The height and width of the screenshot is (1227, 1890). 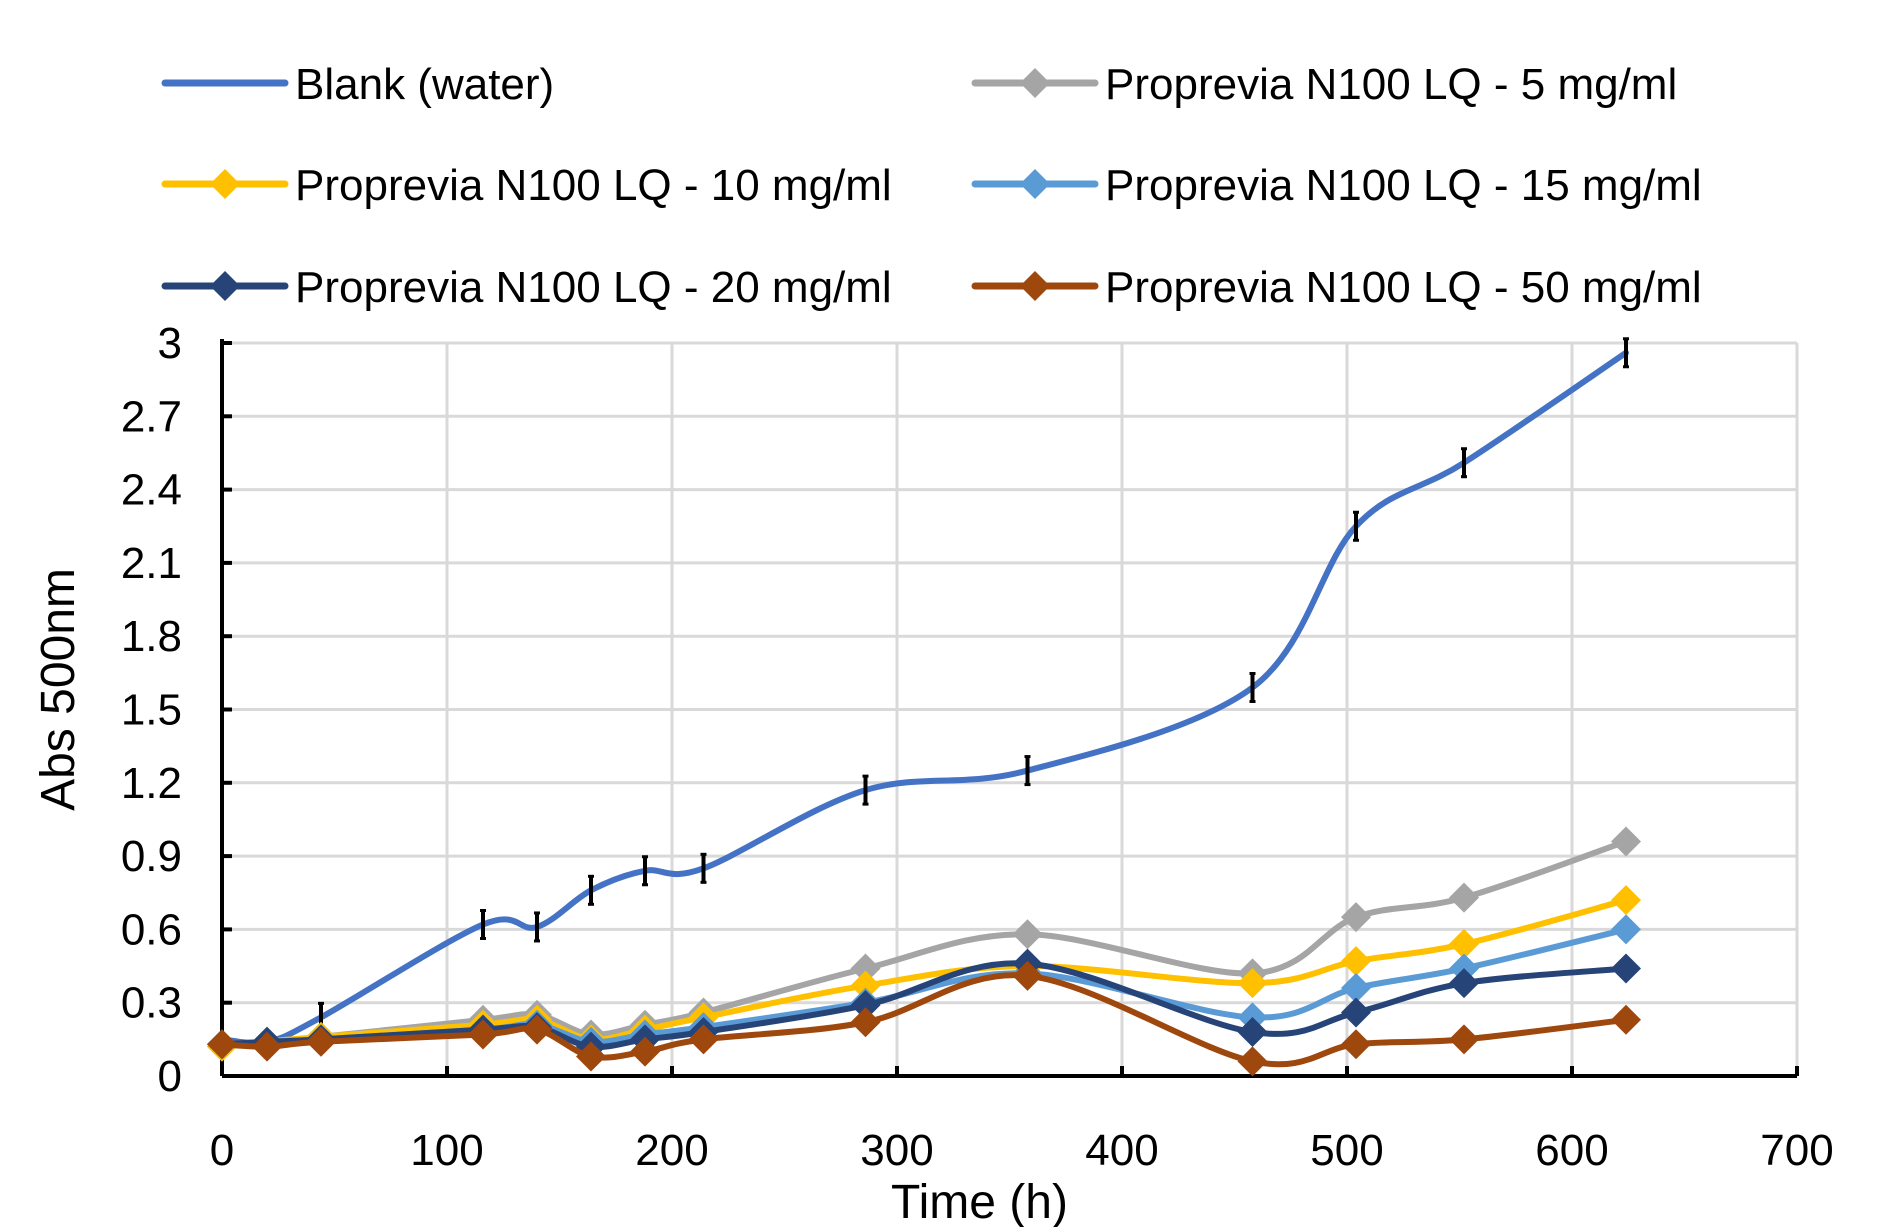 What do you see at coordinates (896, 1150) in the screenshot?
I see `x-tick-label: 300` at bounding box center [896, 1150].